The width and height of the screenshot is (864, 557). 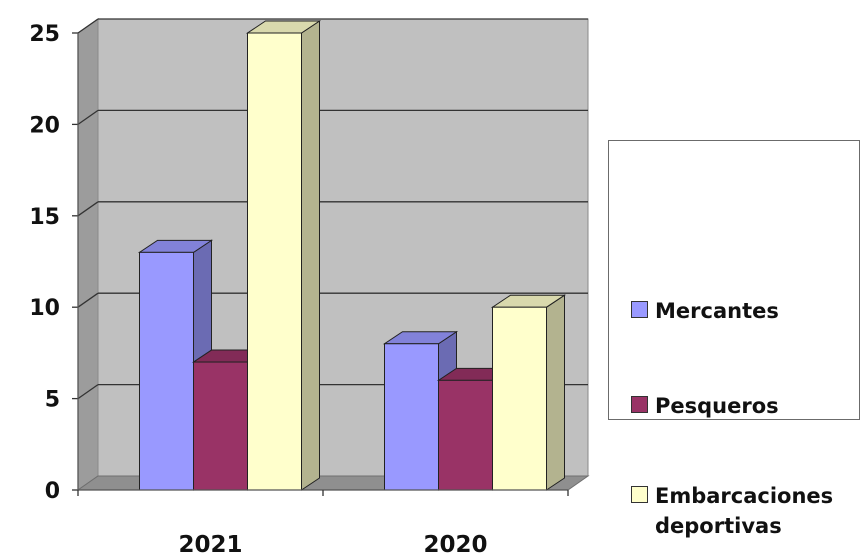 I want to click on y-tick-label: 20, so click(x=44, y=125).